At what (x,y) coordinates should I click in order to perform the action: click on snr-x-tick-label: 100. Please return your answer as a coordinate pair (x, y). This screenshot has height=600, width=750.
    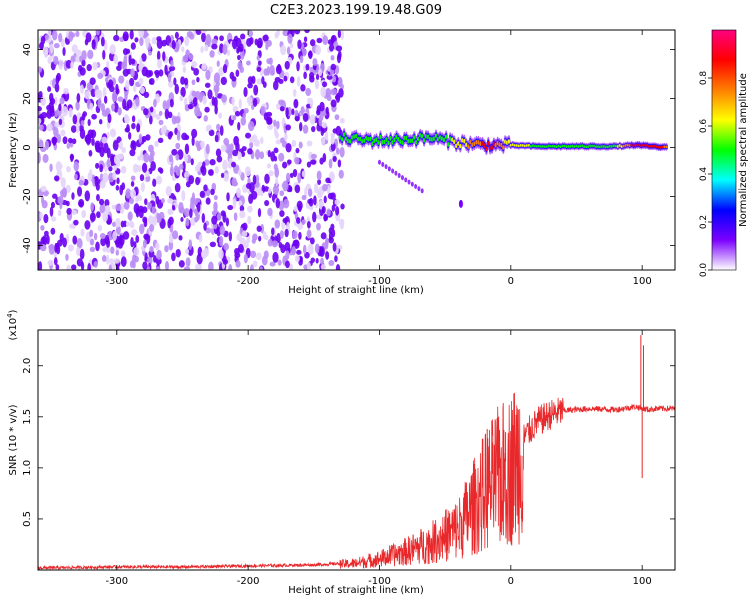
    Looking at the image, I should click on (642, 581).